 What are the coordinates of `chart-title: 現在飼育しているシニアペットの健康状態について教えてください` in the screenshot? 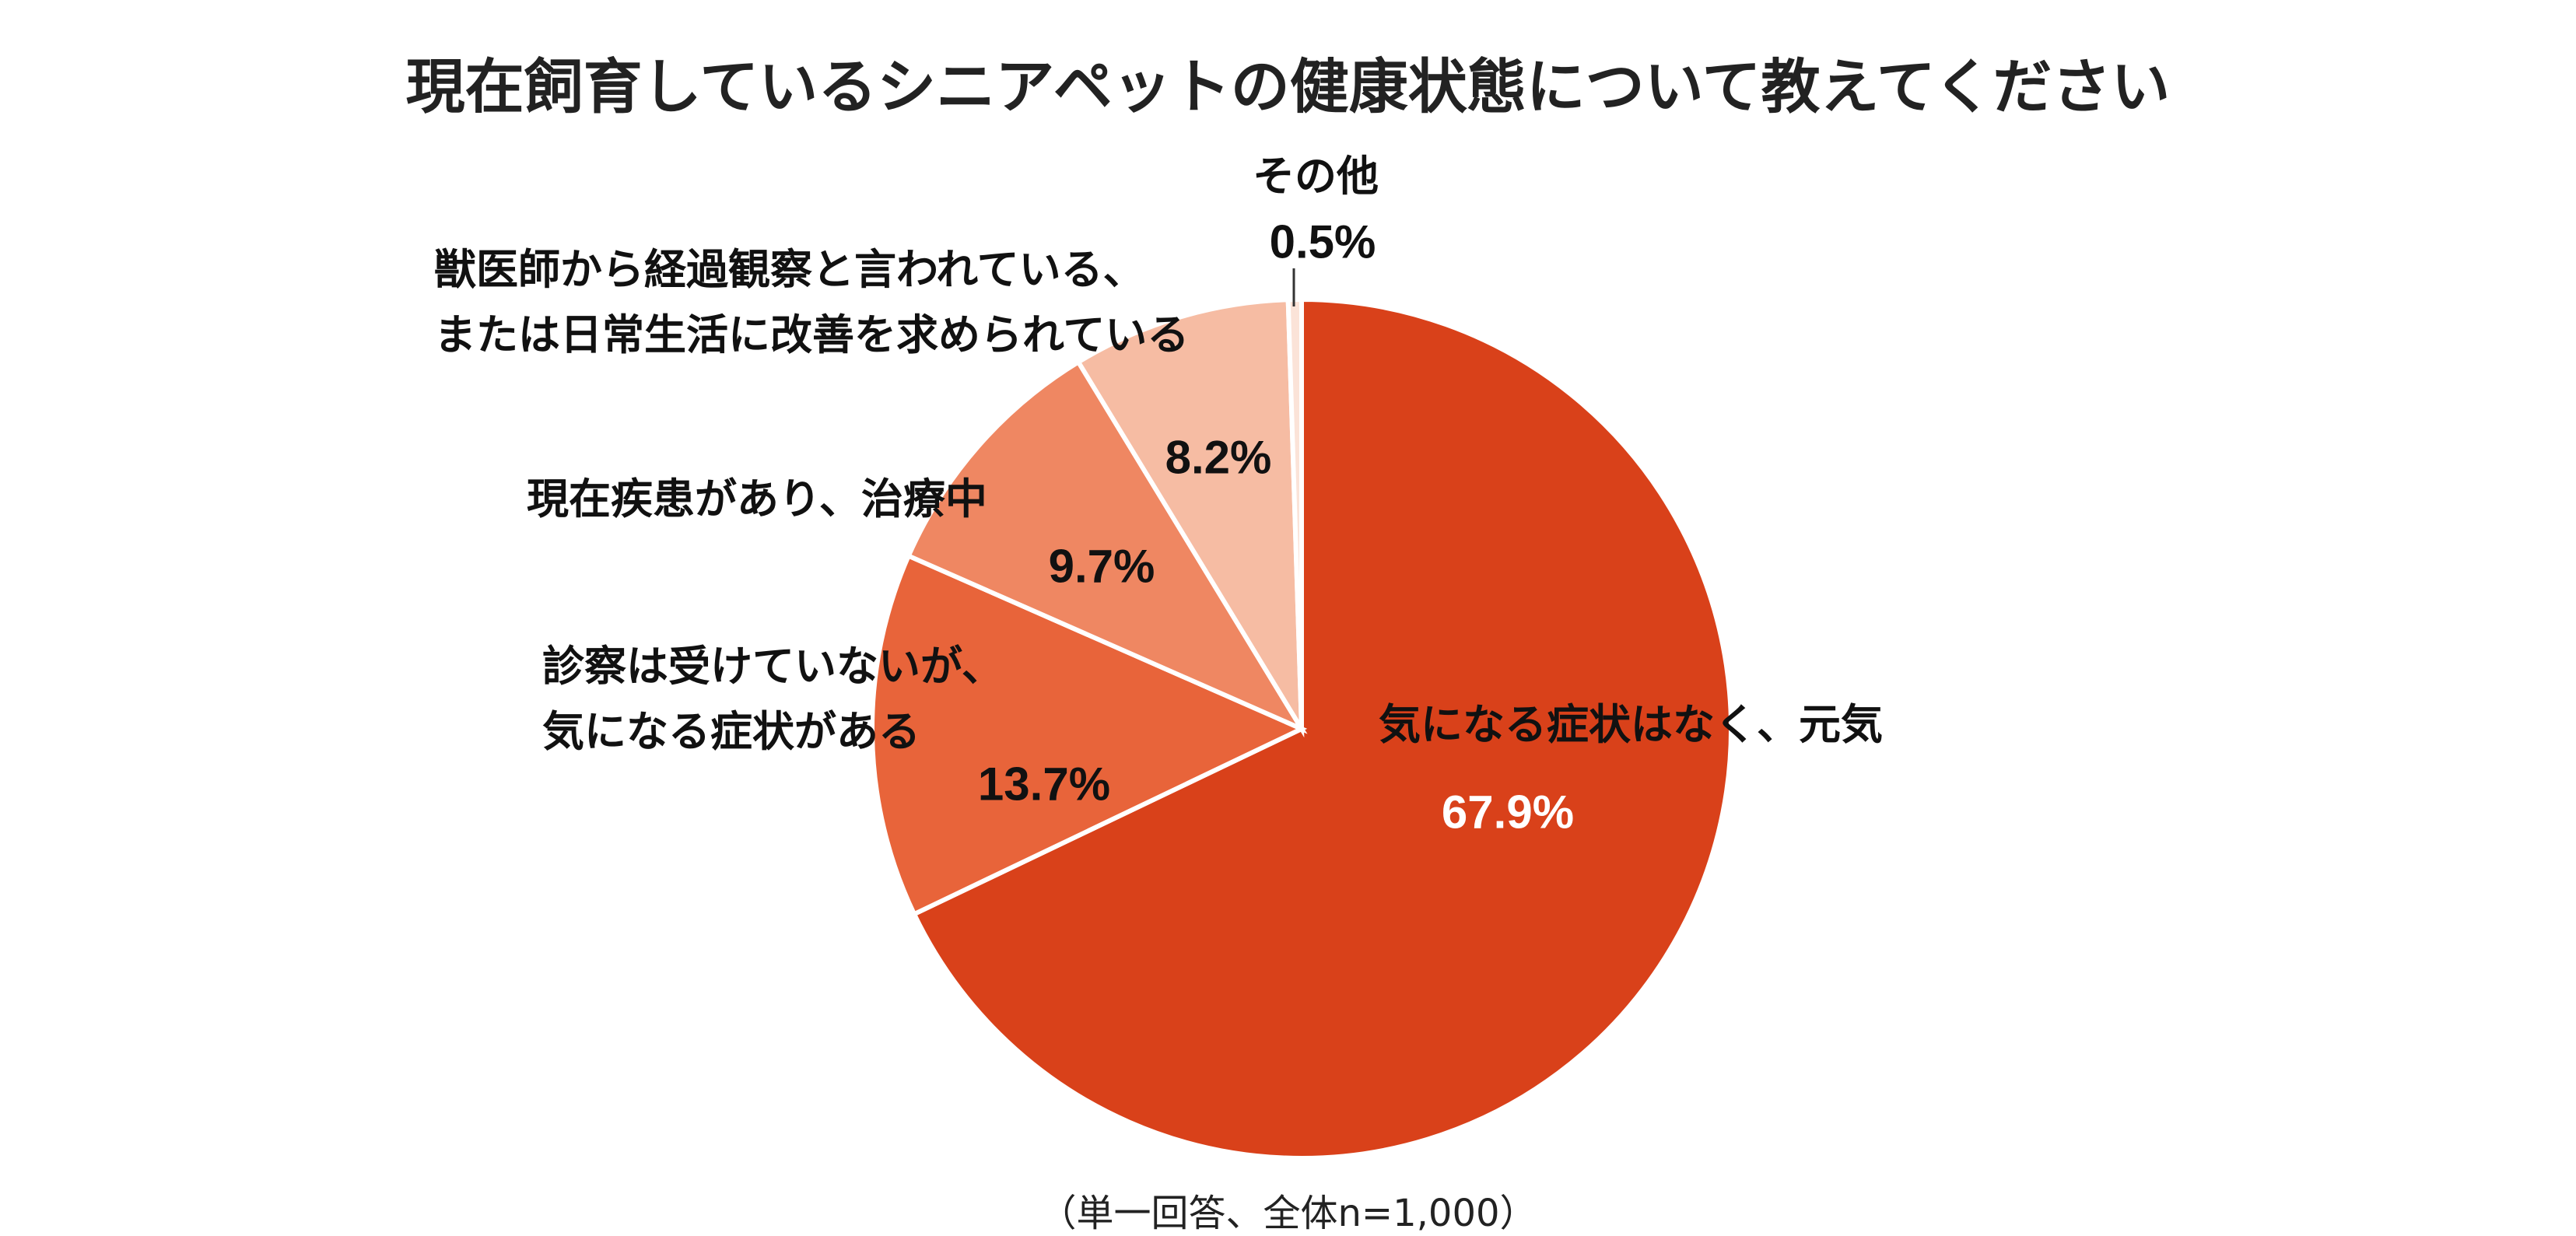 It's located at (1288, 86).